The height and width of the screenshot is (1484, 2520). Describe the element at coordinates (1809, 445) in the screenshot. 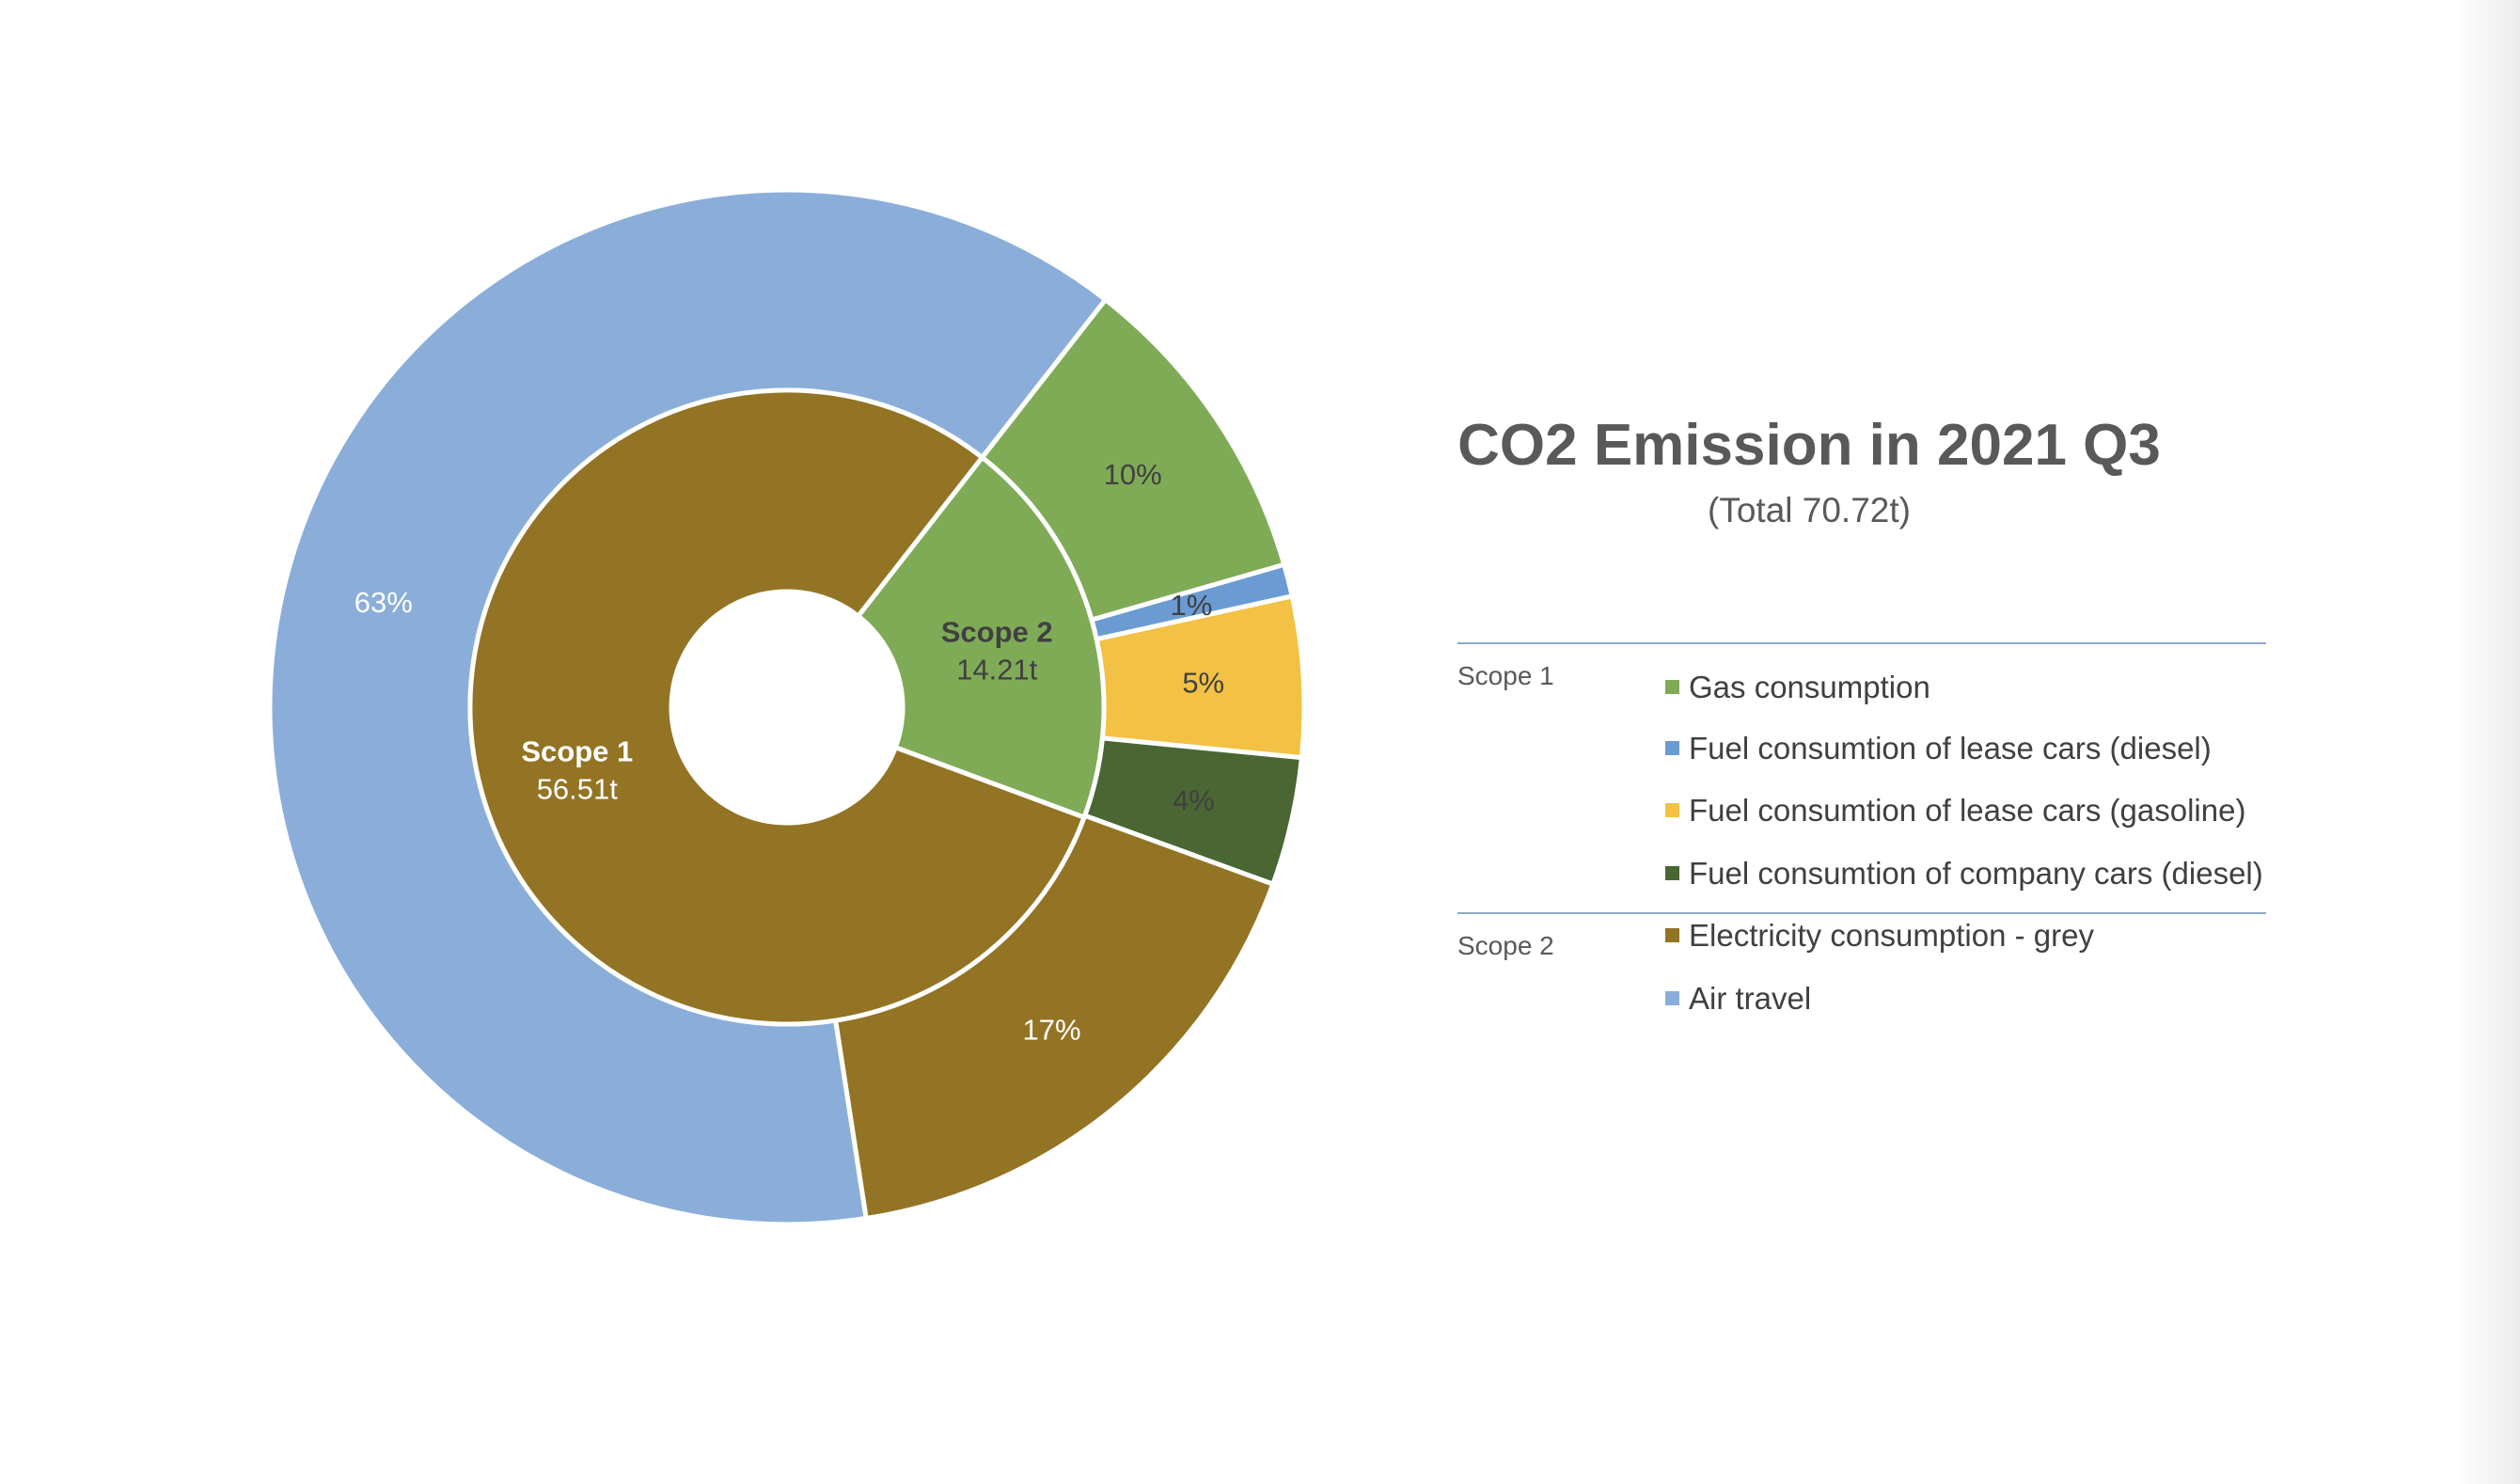

I see `chart-title: CO2 Emission in 2021 Q3` at that location.